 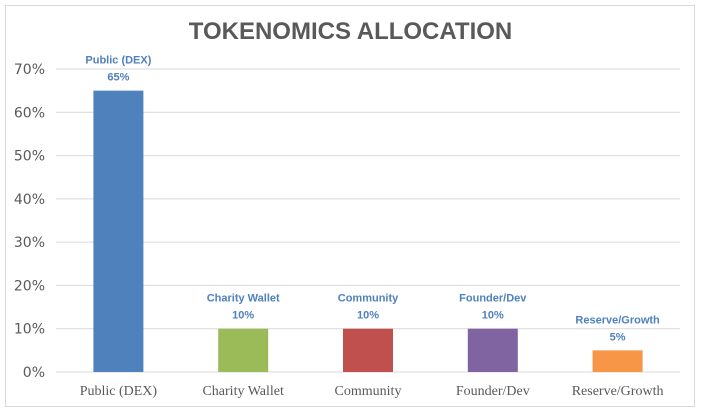 I want to click on data-label-category: Founder/Dev, so click(x=493, y=299).